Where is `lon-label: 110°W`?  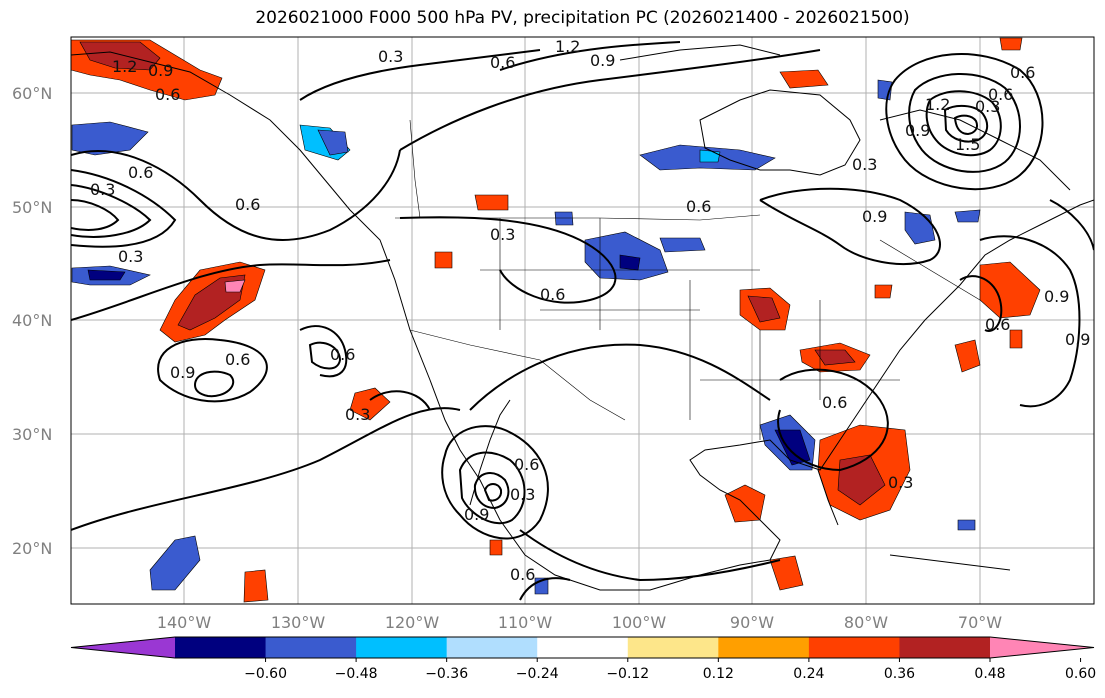
lon-label: 110°W is located at coordinates (525, 622).